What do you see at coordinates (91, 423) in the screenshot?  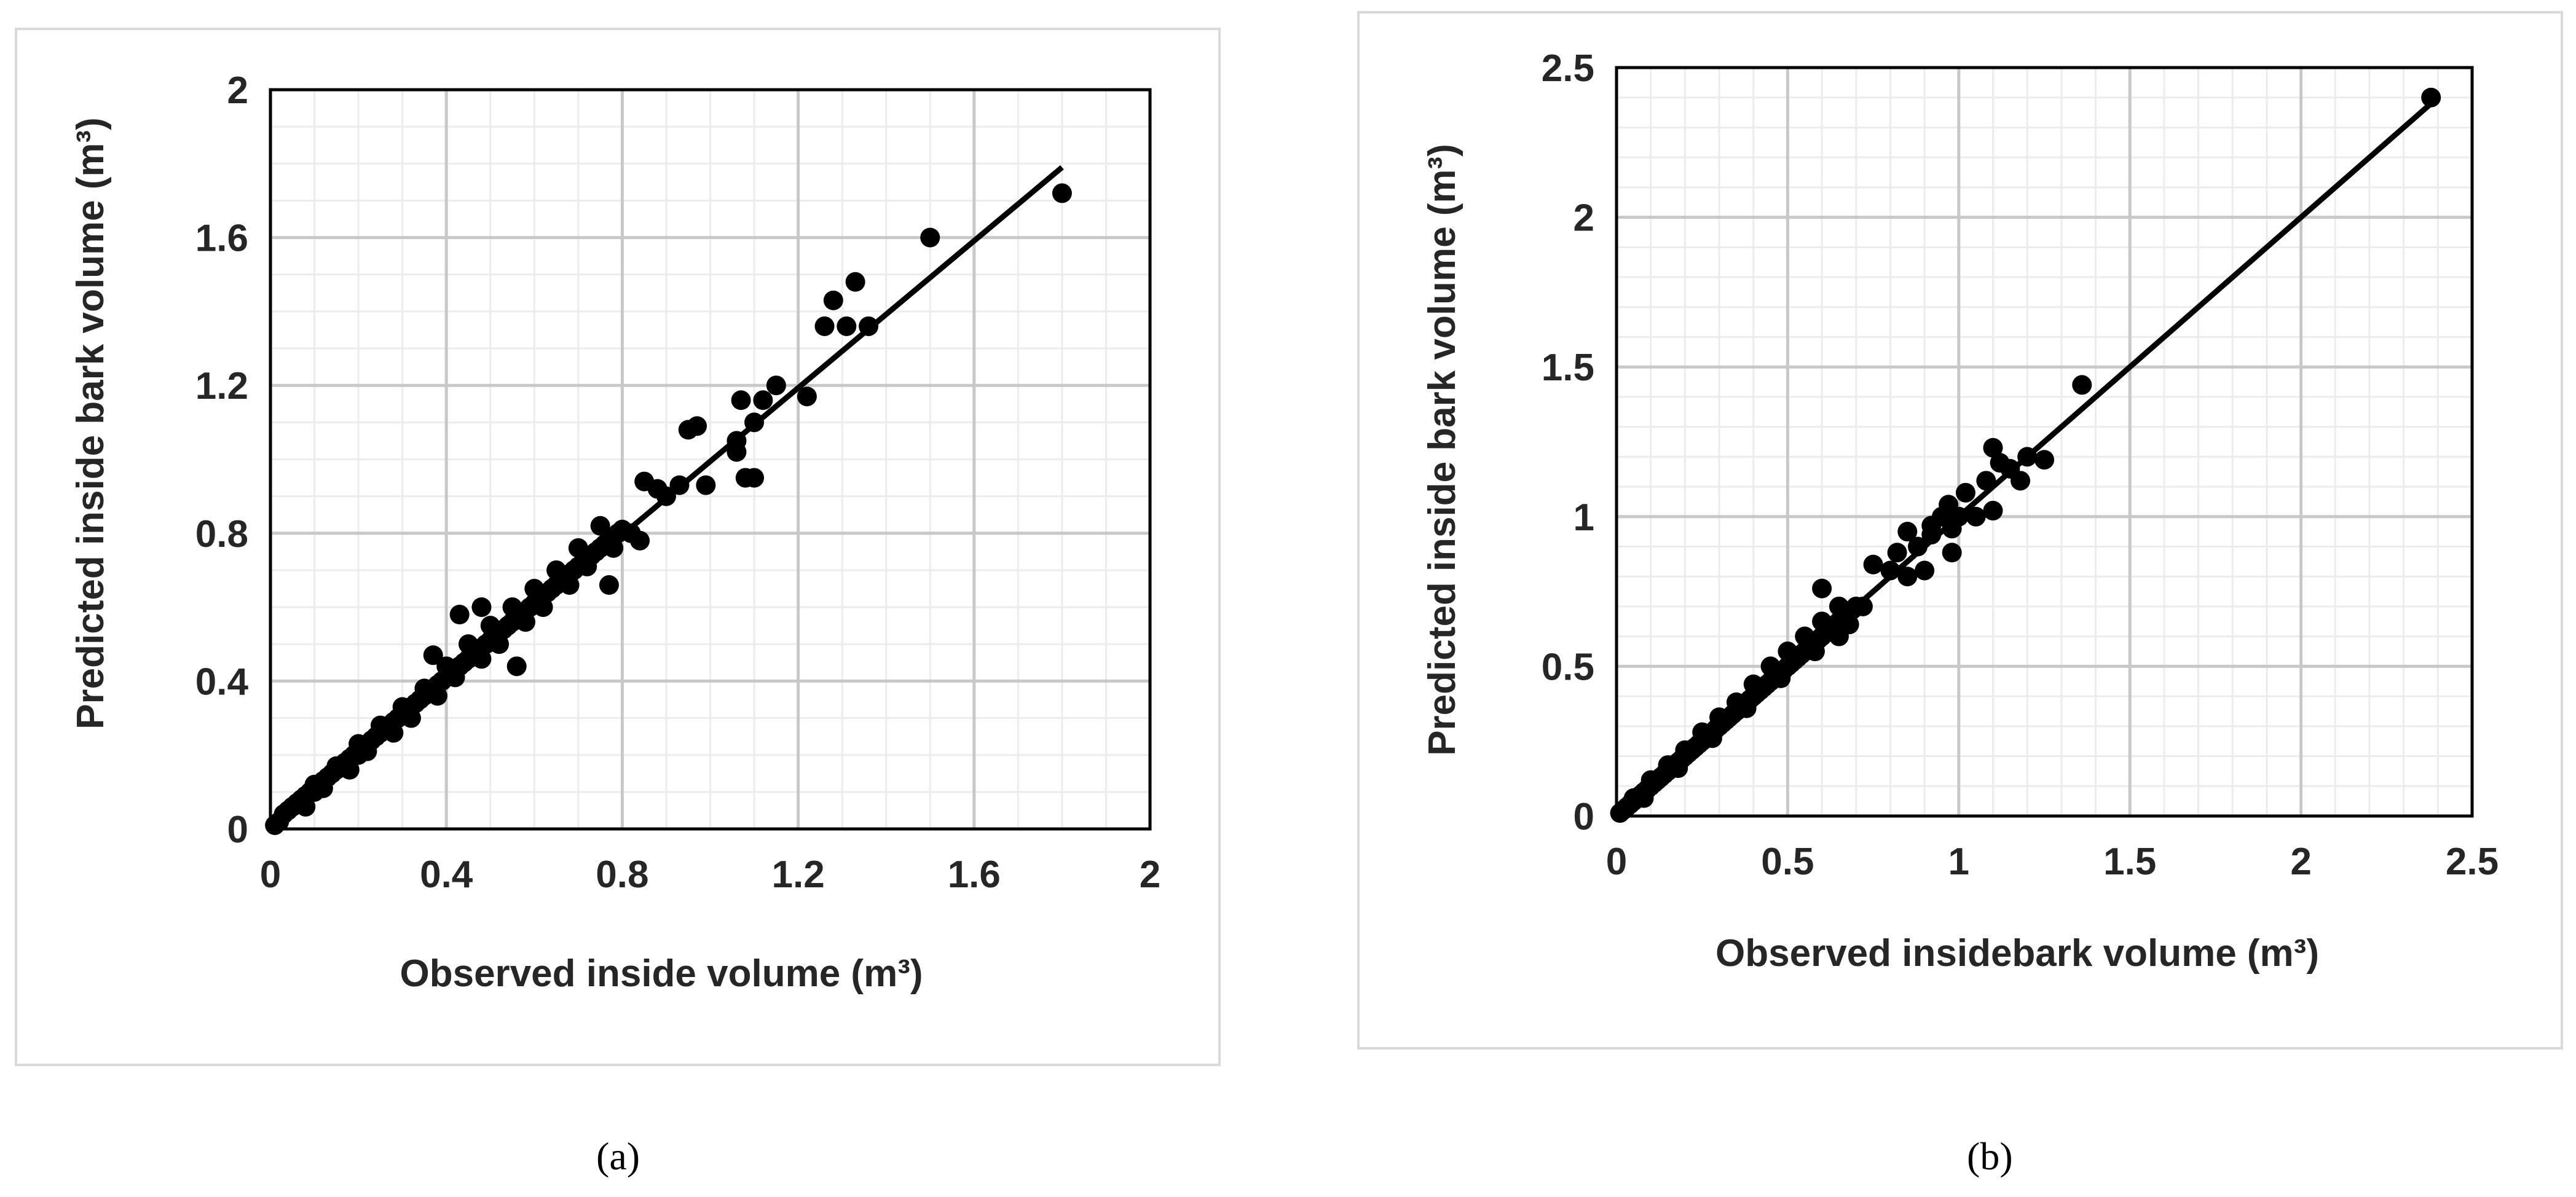 I see `y-axis-title-a: Predicted inside bark volume (m³)` at bounding box center [91, 423].